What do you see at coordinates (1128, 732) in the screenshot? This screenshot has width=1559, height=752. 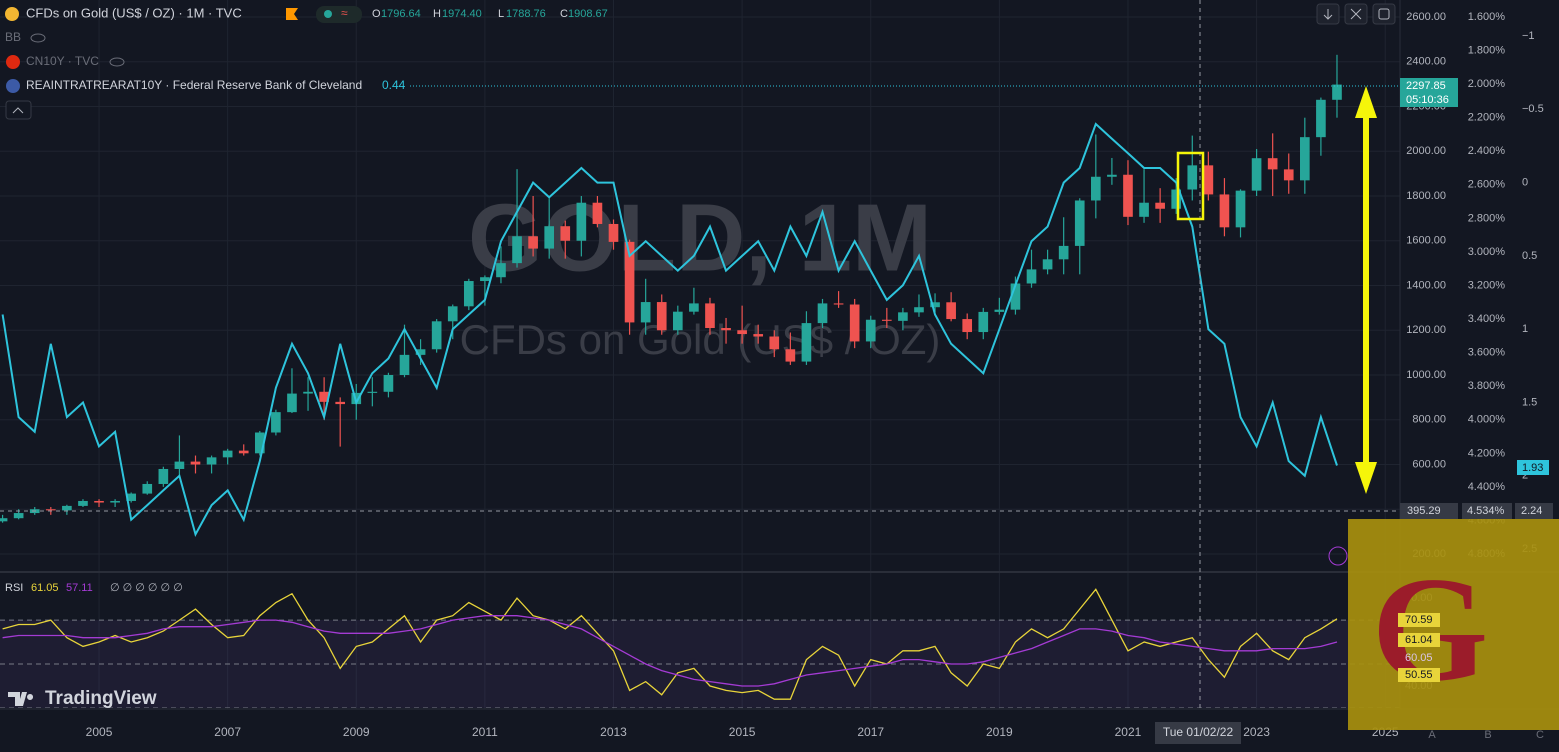 I see `x-tick-label: 2021` at bounding box center [1128, 732].